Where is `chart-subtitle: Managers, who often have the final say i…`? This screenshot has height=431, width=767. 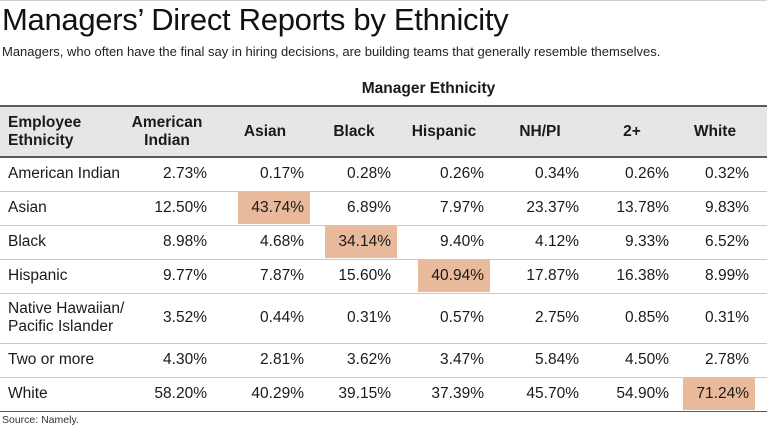 chart-subtitle: Managers, who often have the final say i… is located at coordinates (331, 51).